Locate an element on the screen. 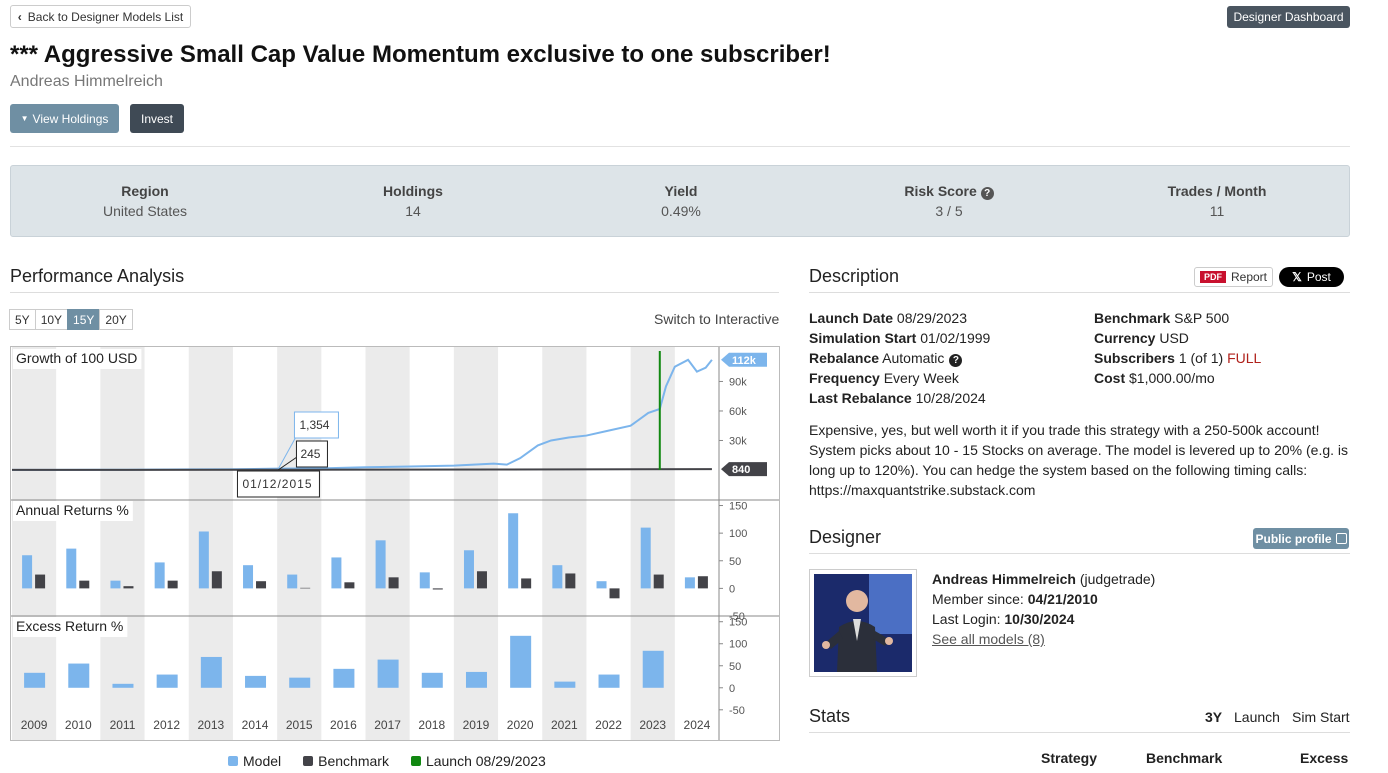 The height and width of the screenshot is (773, 1388). x-tick-label: 2010 is located at coordinates (78, 725).